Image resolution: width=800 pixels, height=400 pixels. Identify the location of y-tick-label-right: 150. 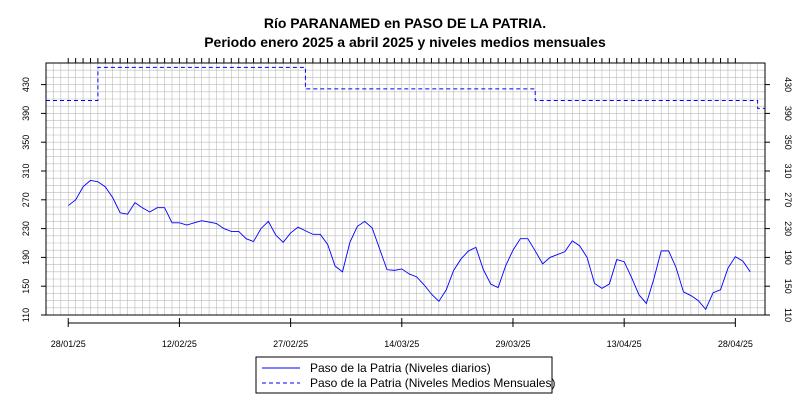
(788, 286).